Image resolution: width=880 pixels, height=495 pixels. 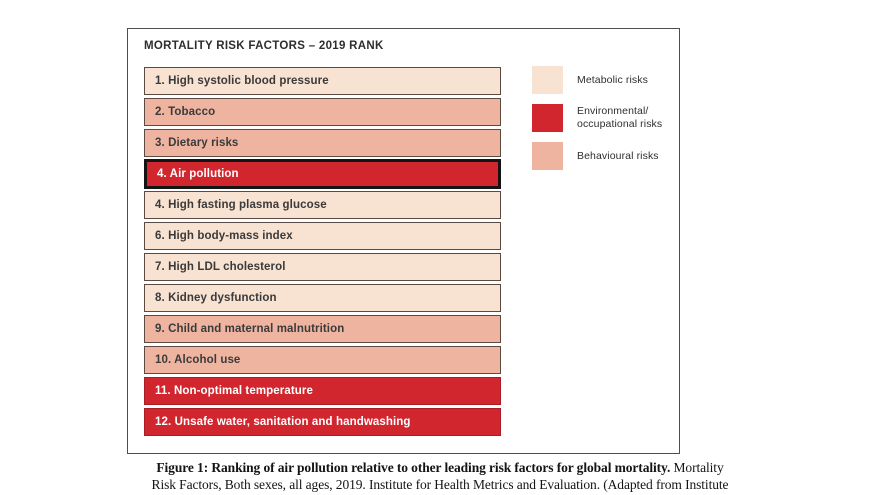 What do you see at coordinates (322, 298) in the screenshot?
I see `risk-bar: 8. Kidney dysfunction` at bounding box center [322, 298].